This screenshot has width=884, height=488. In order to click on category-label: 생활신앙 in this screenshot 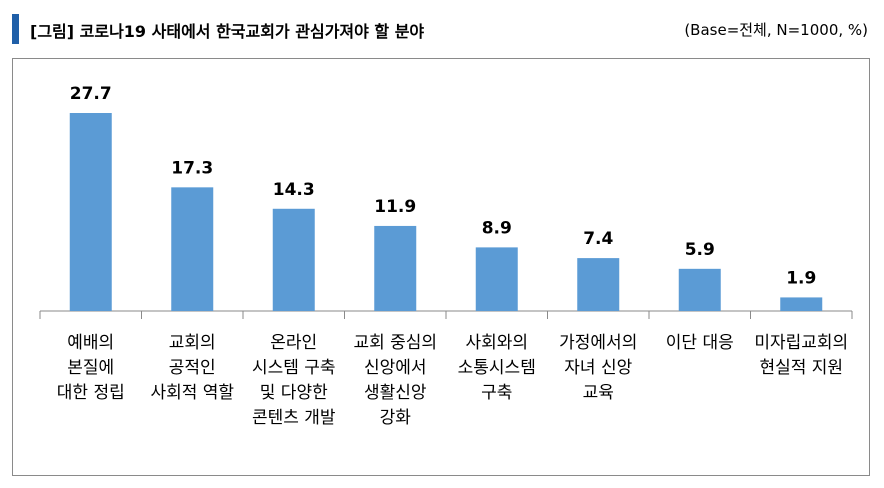, I will do `click(395, 393)`.